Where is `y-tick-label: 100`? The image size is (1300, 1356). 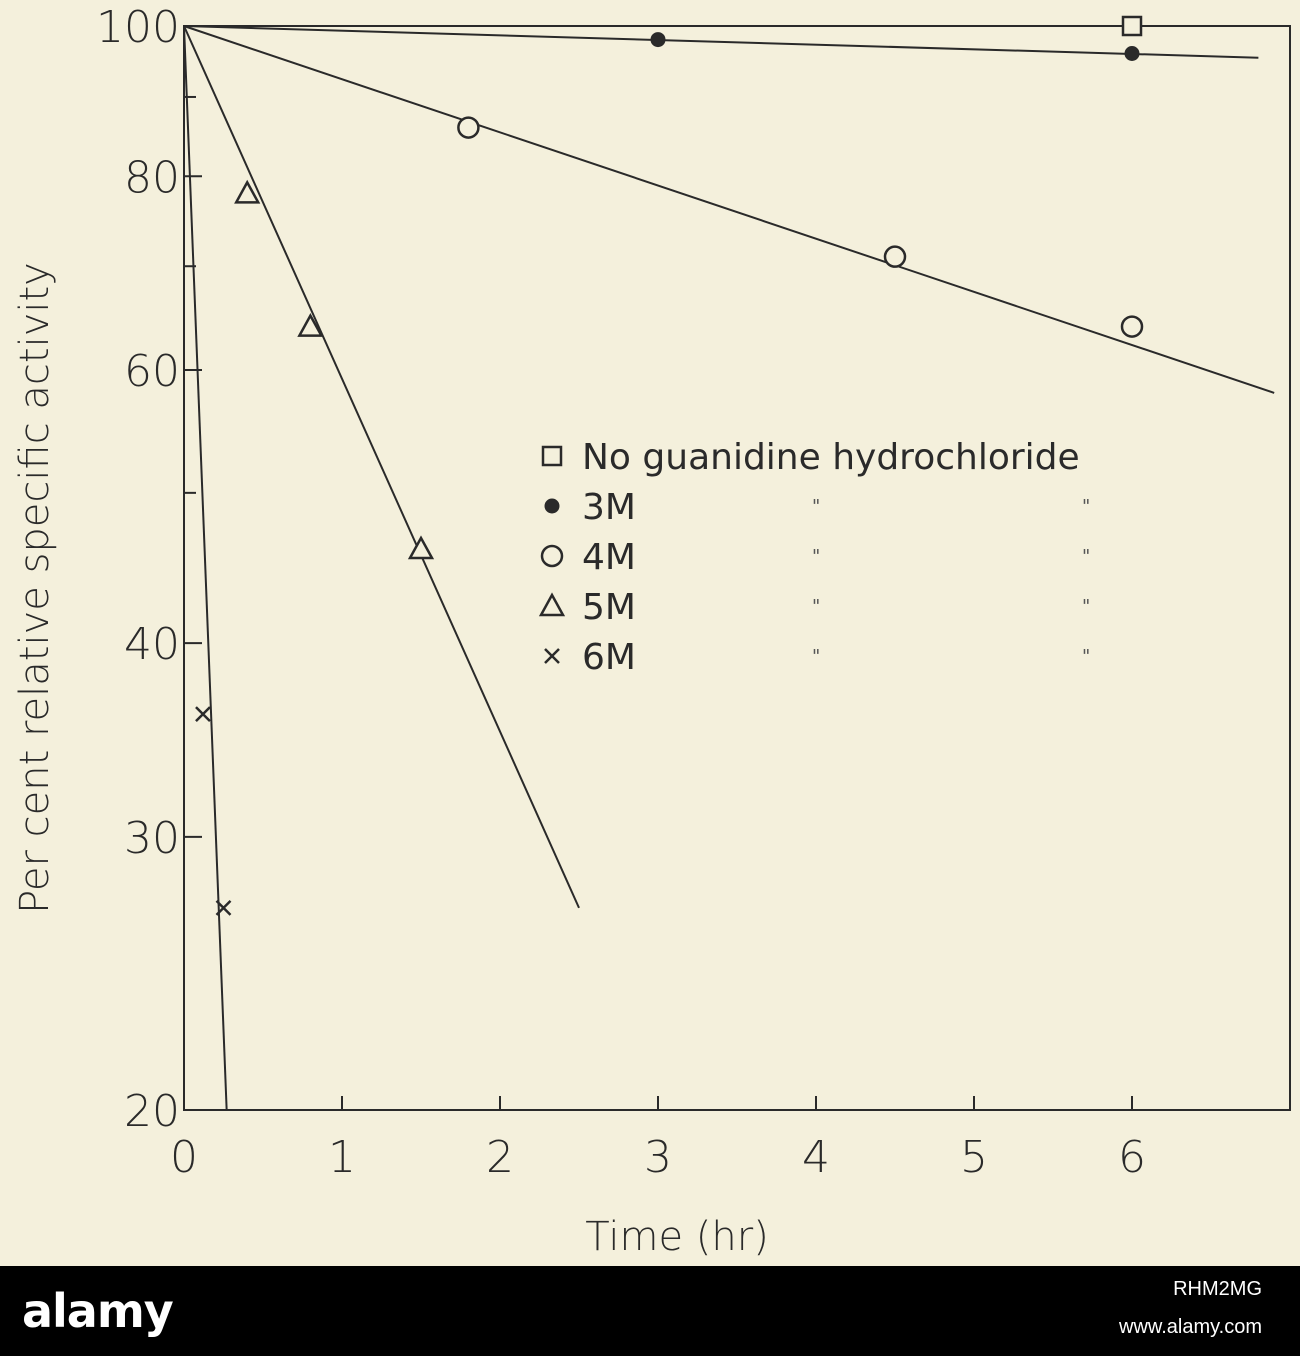
y-tick-label: 100 is located at coordinates (138, 27).